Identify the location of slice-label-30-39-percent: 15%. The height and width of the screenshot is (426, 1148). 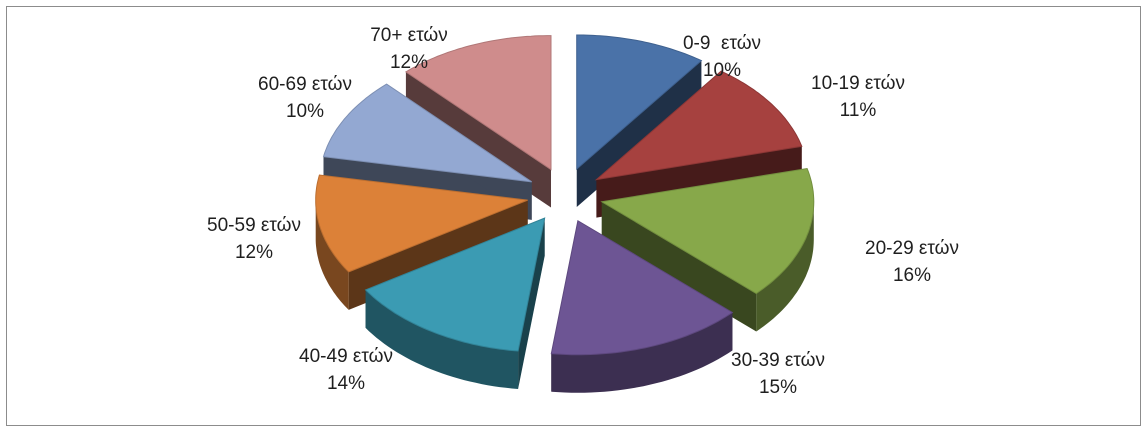
(778, 387).